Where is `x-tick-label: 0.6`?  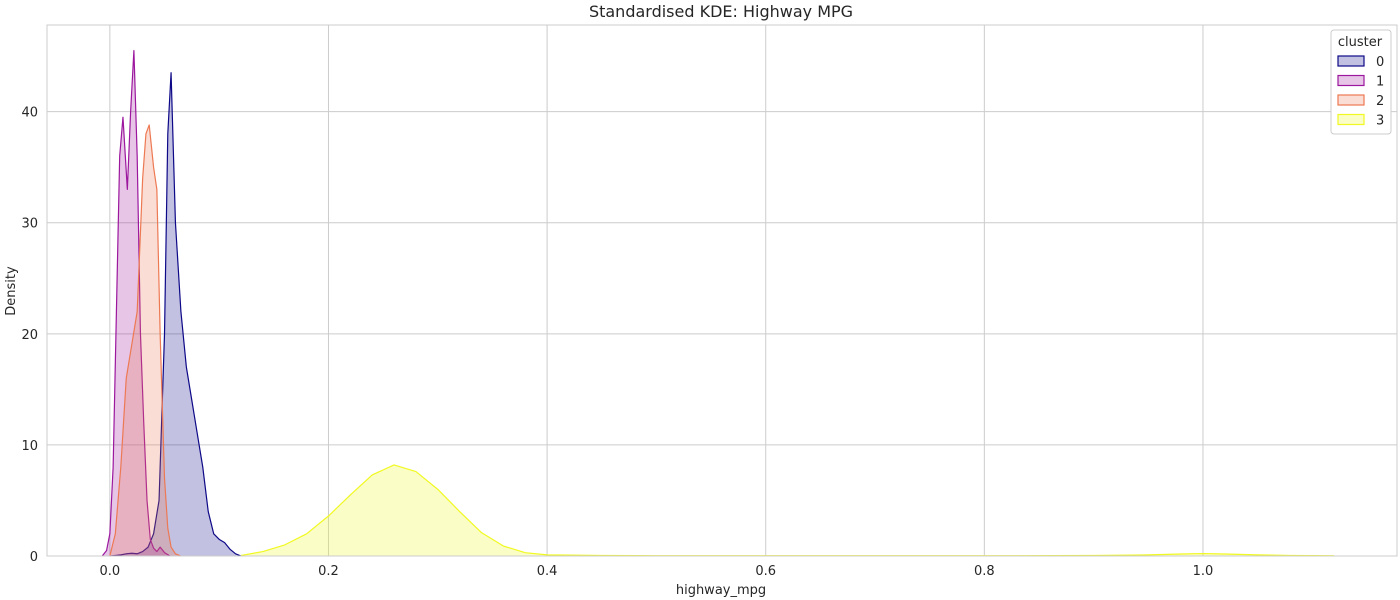 x-tick-label: 0.6 is located at coordinates (765, 571).